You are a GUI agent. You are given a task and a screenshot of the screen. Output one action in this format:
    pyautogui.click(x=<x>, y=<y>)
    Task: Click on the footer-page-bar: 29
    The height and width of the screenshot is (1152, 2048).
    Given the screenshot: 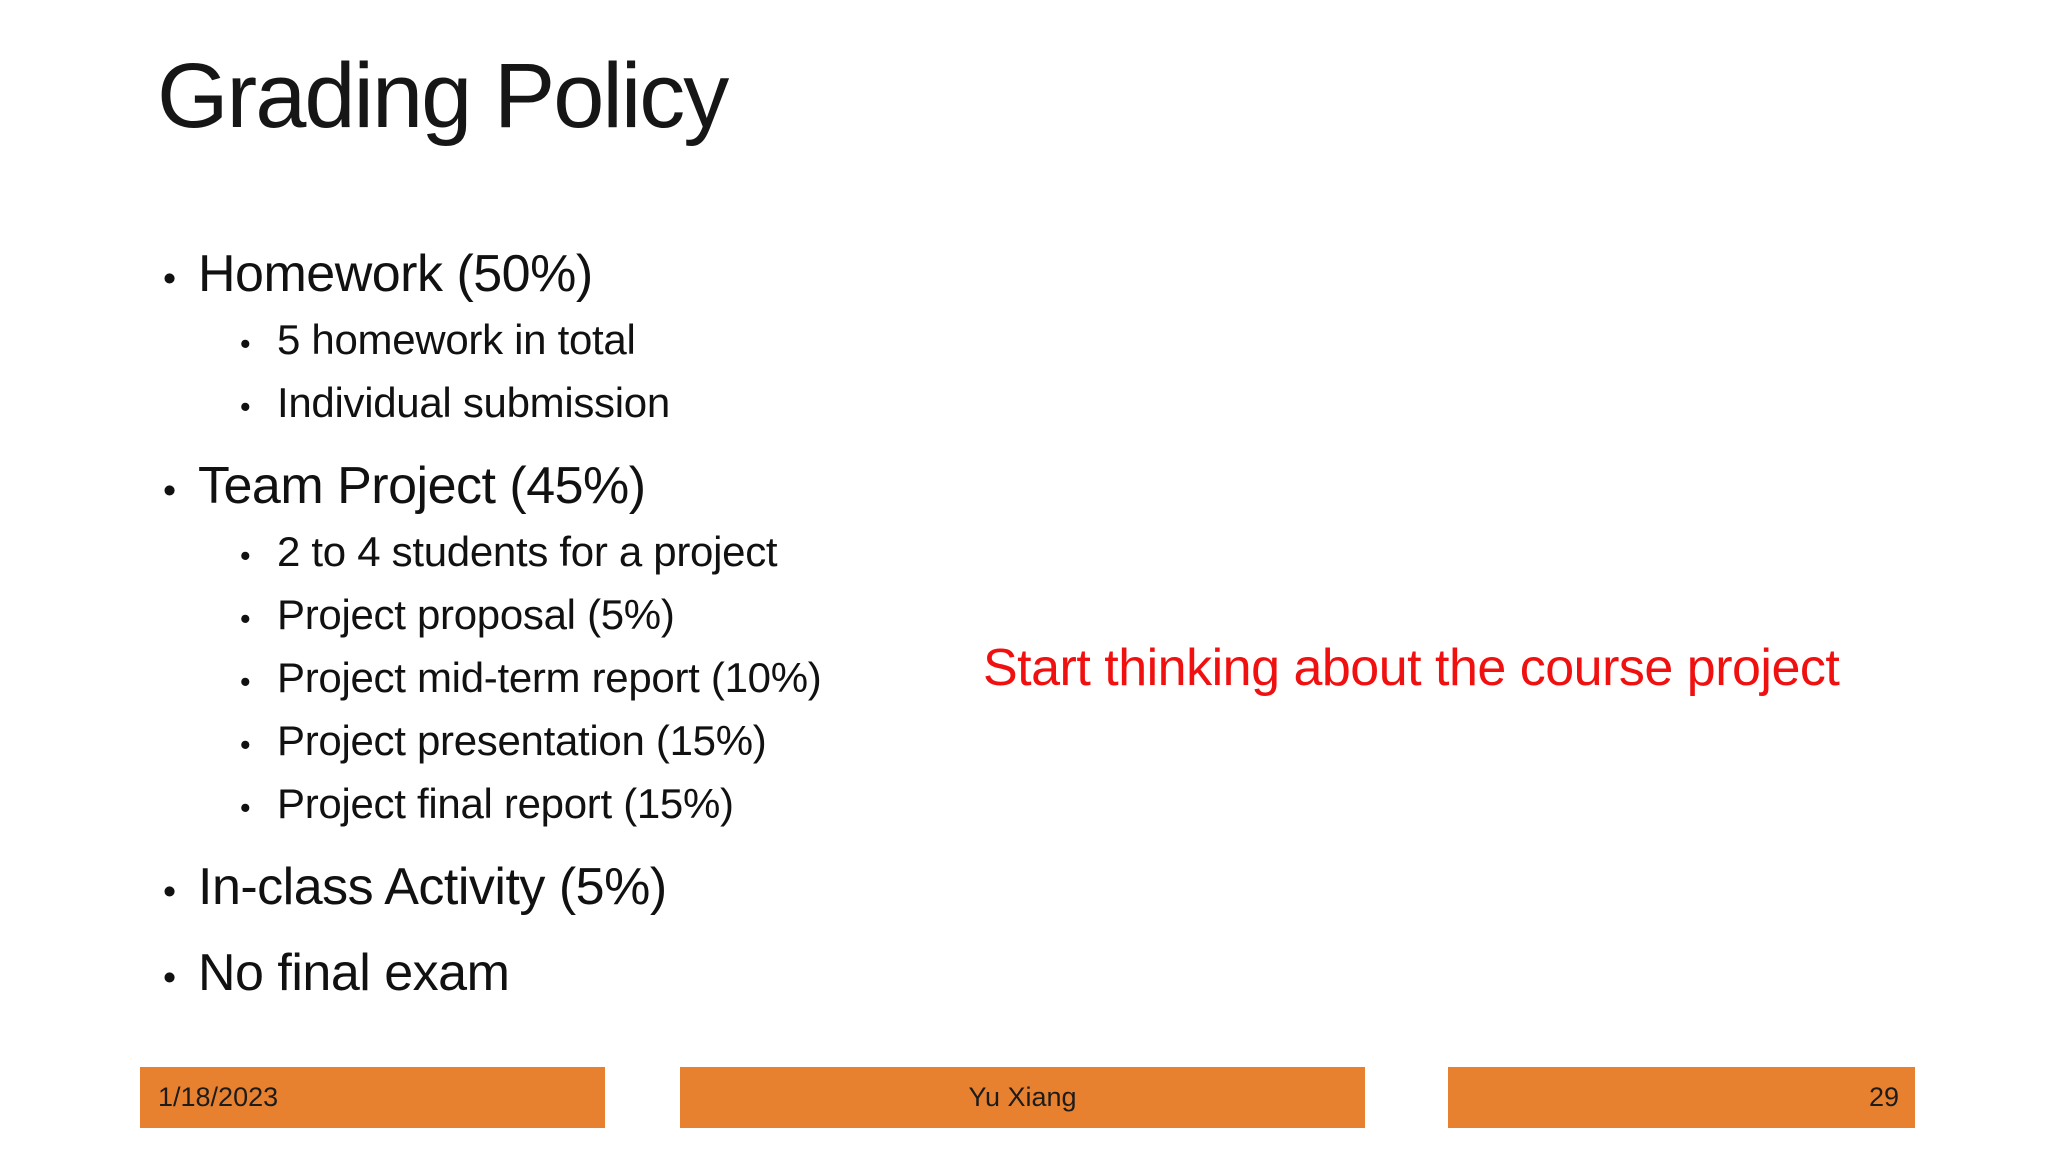 What is the action you would take?
    pyautogui.click(x=1681, y=1097)
    